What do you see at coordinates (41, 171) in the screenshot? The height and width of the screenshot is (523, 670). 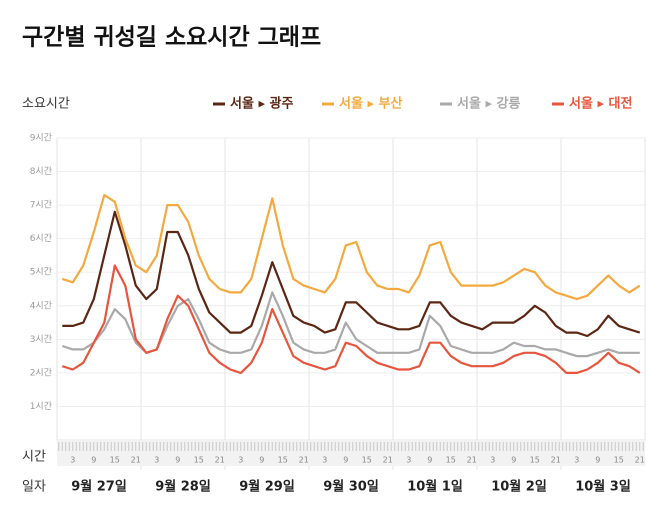 I see `y-tick-label: 8시간` at bounding box center [41, 171].